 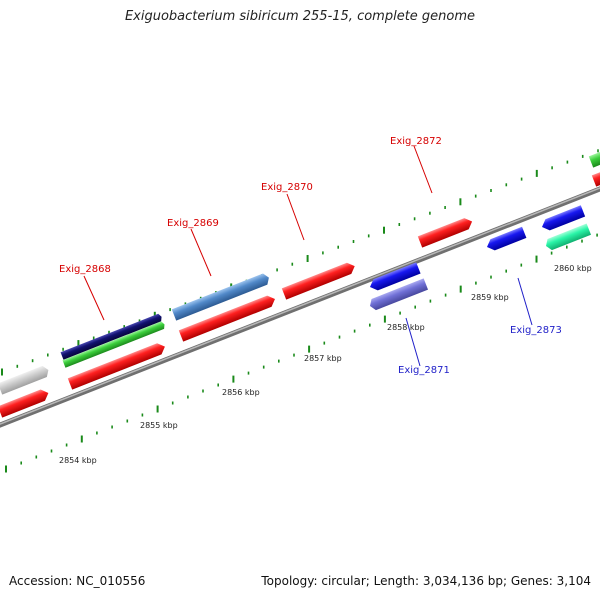 I want to click on gene-label-exig-2873: Exig_2873, so click(x=536, y=330).